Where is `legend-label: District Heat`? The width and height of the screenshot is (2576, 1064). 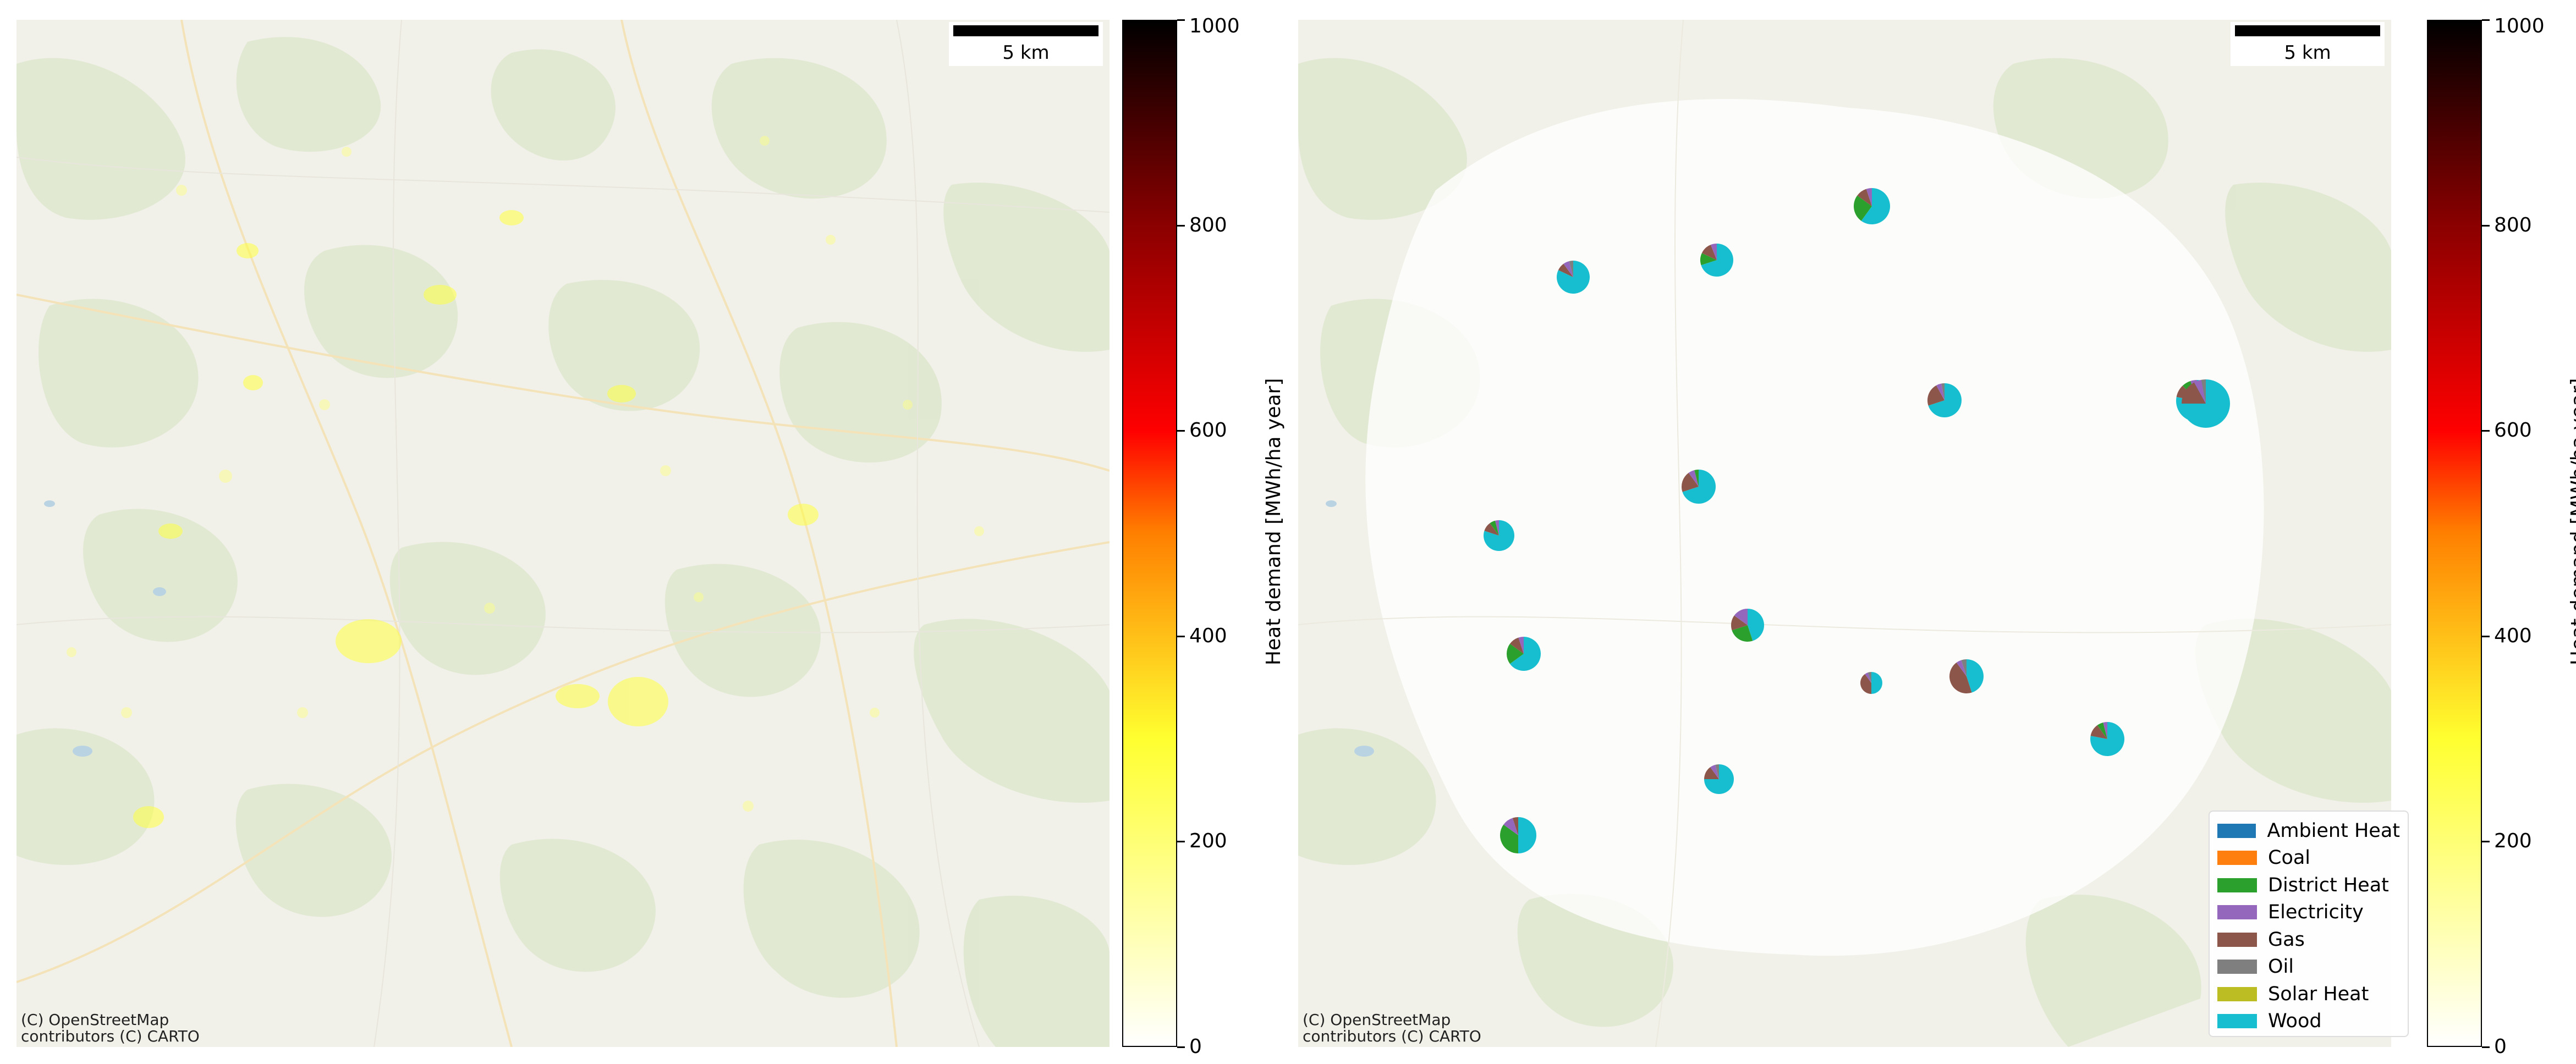
legend-label: District Heat is located at coordinates (2328, 885).